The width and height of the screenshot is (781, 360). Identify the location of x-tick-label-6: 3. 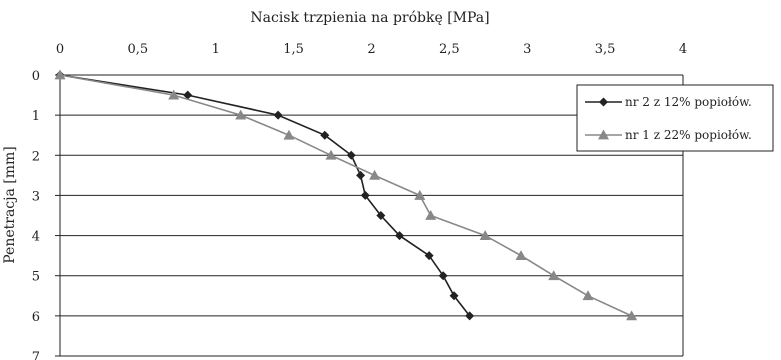
(527, 49).